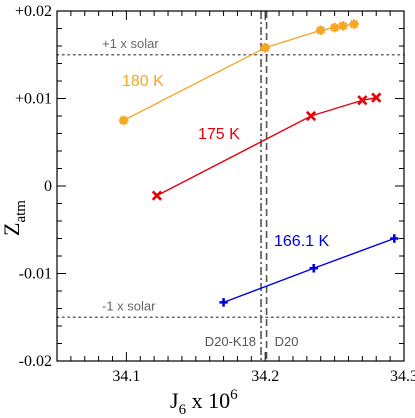  What do you see at coordinates (204, 402) in the screenshot?
I see `x-axis-title: J6 x 106` at bounding box center [204, 402].